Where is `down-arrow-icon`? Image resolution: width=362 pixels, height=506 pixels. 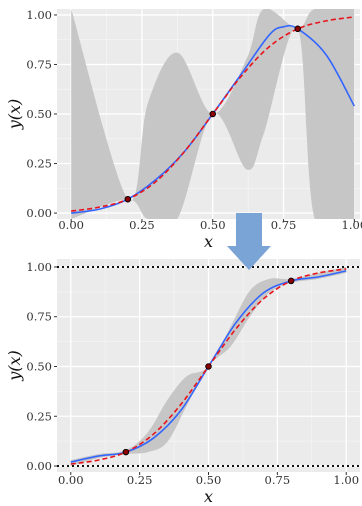 down-arrow-icon is located at coordinates (249, 241).